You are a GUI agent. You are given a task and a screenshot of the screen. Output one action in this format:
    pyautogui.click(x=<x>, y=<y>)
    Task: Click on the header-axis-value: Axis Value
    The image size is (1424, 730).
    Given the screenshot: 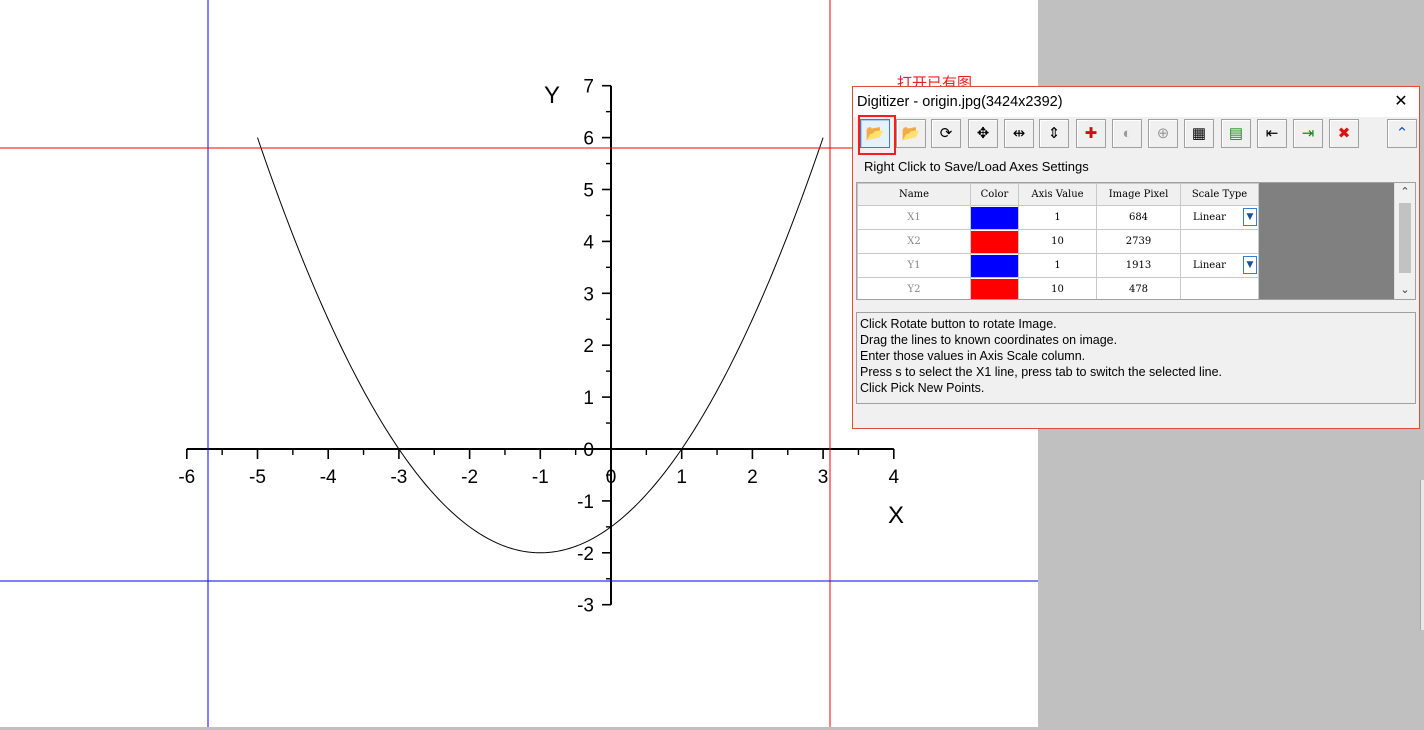 What is the action you would take?
    pyautogui.click(x=1057, y=194)
    